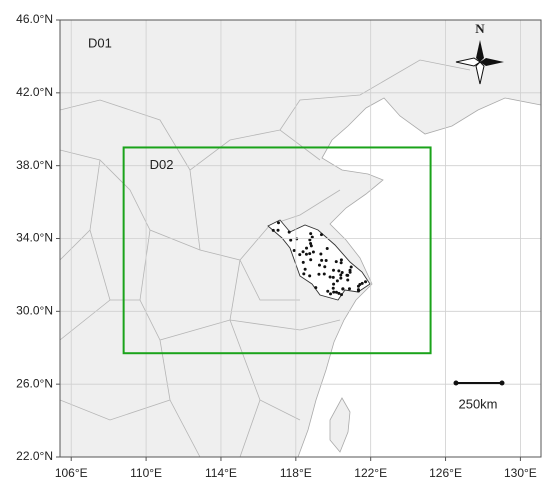 The image size is (550, 493). What do you see at coordinates (34, 383) in the screenshot?
I see `y-tick-label: 26.0°N` at bounding box center [34, 383].